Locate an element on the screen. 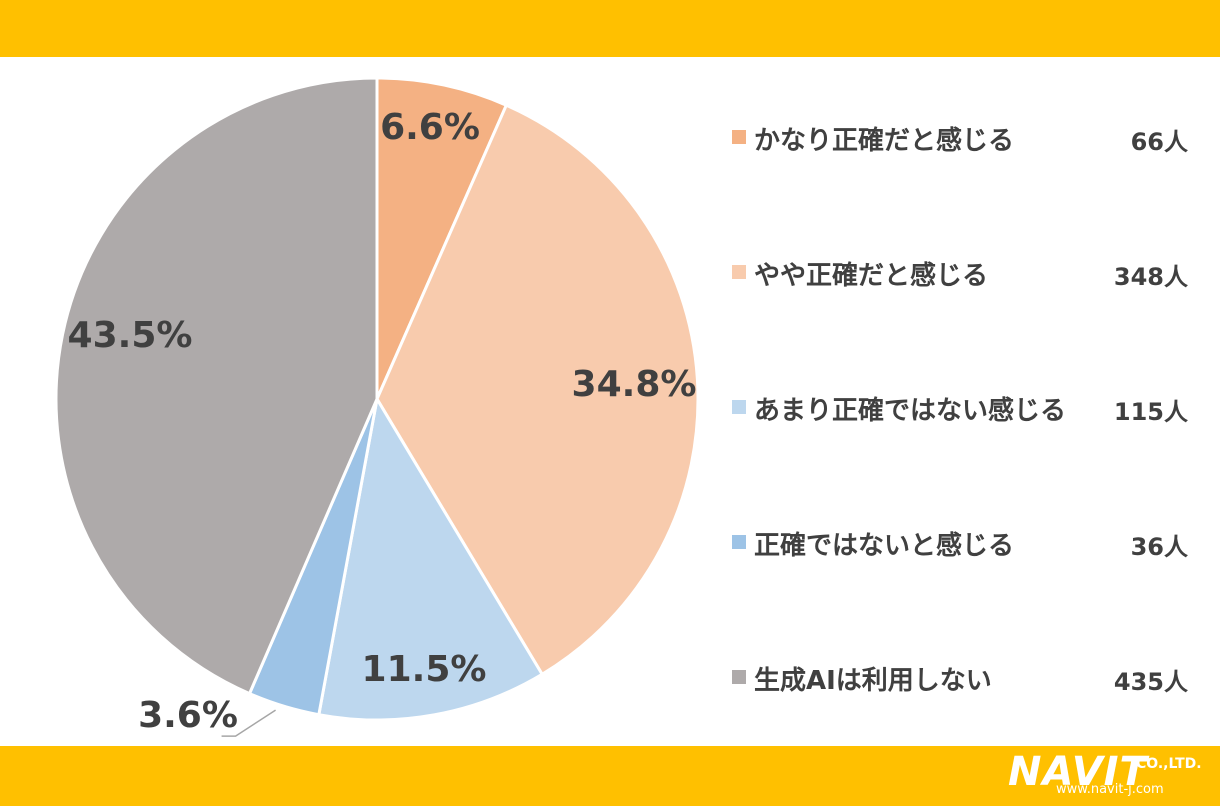 The image size is (1220, 806). slice-value-label: 11.5% is located at coordinates (424, 669).